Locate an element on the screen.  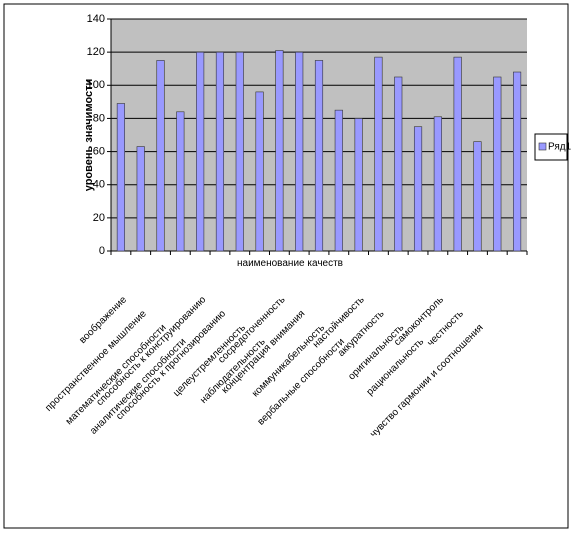
y-tick-label: 40 is located at coordinates (99, 185).